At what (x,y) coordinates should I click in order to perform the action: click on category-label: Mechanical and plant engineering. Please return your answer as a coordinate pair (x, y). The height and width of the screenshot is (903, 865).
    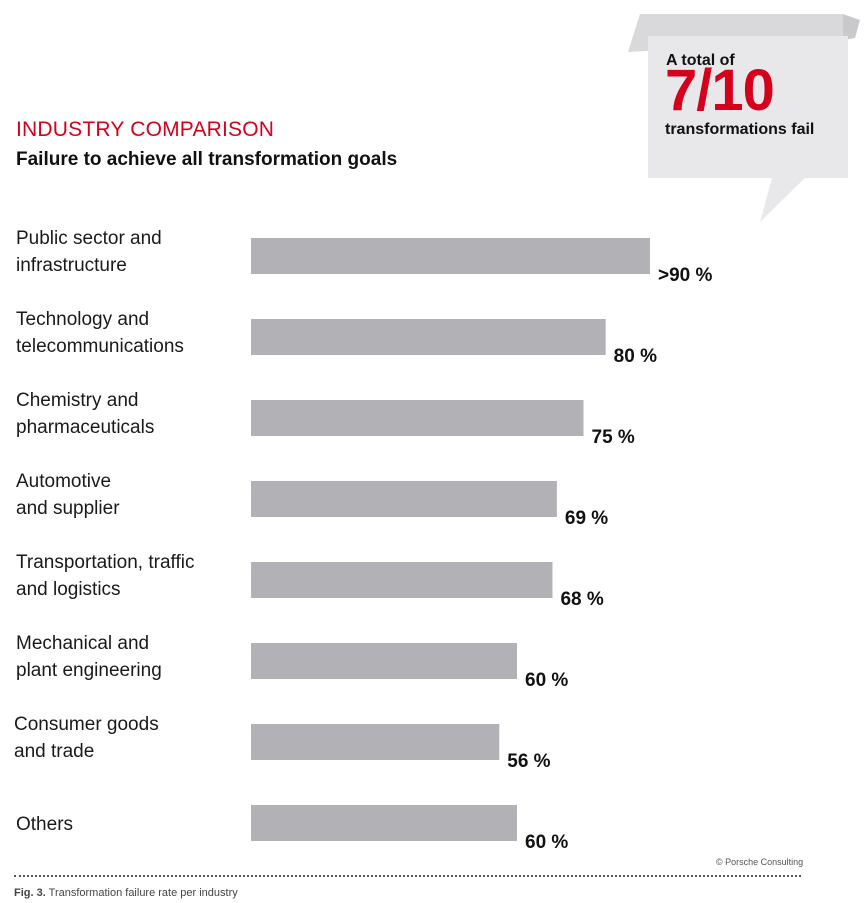
    Looking at the image, I should click on (89, 657).